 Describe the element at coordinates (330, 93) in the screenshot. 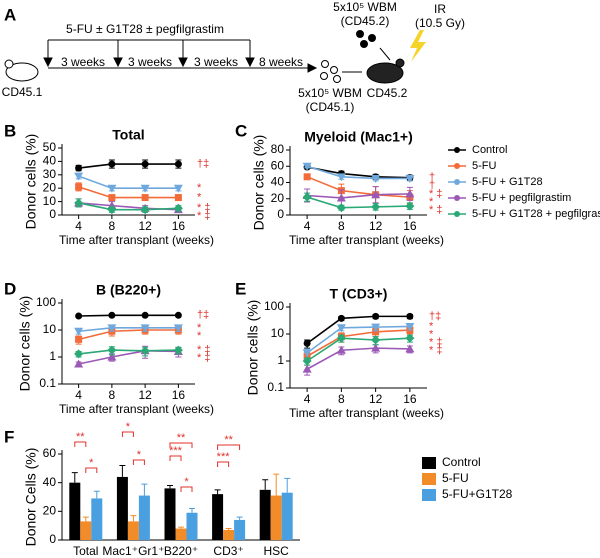

I see `cells-label: 5x10⁵ WBM` at that location.